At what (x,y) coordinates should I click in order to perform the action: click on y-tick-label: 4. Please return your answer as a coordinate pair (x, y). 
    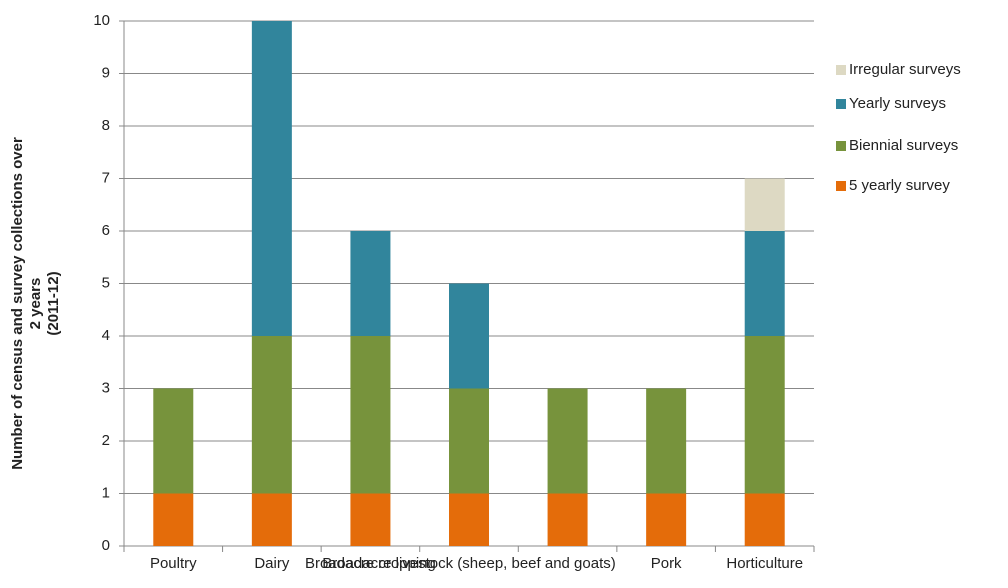
    Looking at the image, I should click on (106, 335).